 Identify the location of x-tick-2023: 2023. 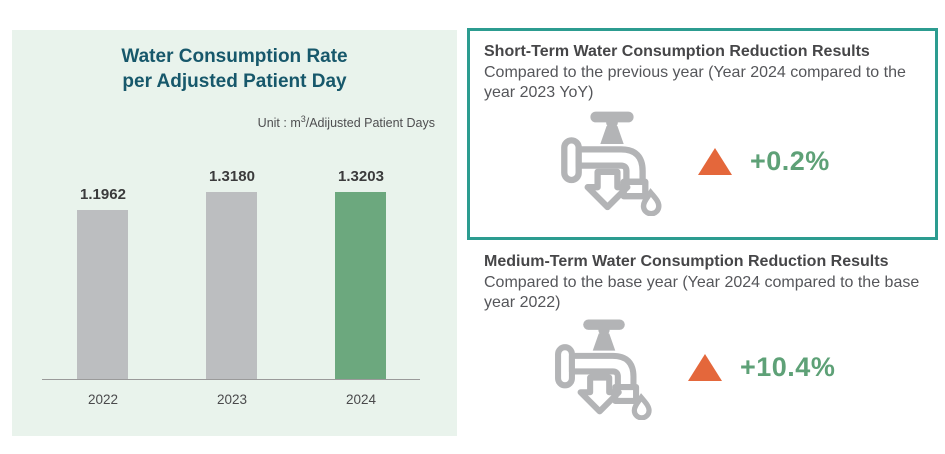
(232, 399).